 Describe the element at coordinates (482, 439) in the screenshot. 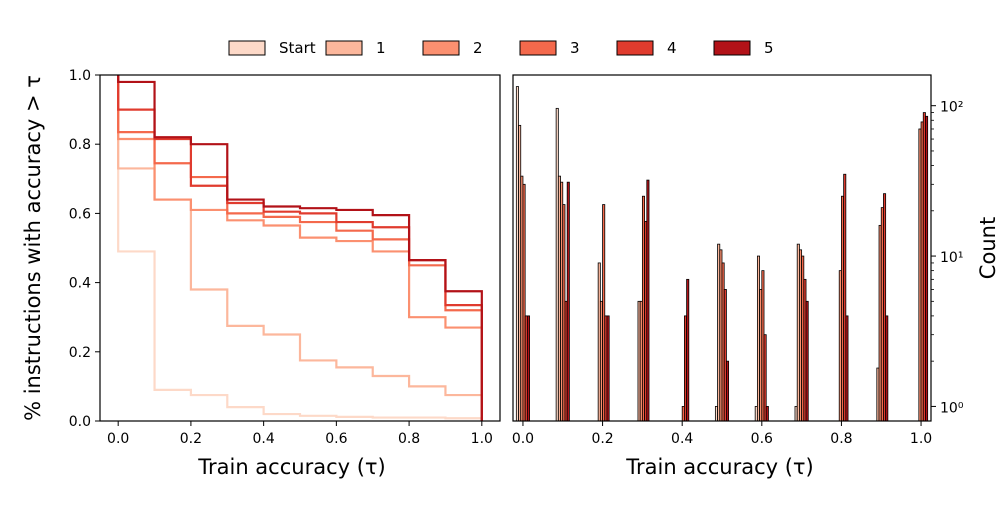

I see `cdf-x-tick-label: 1.0` at that location.